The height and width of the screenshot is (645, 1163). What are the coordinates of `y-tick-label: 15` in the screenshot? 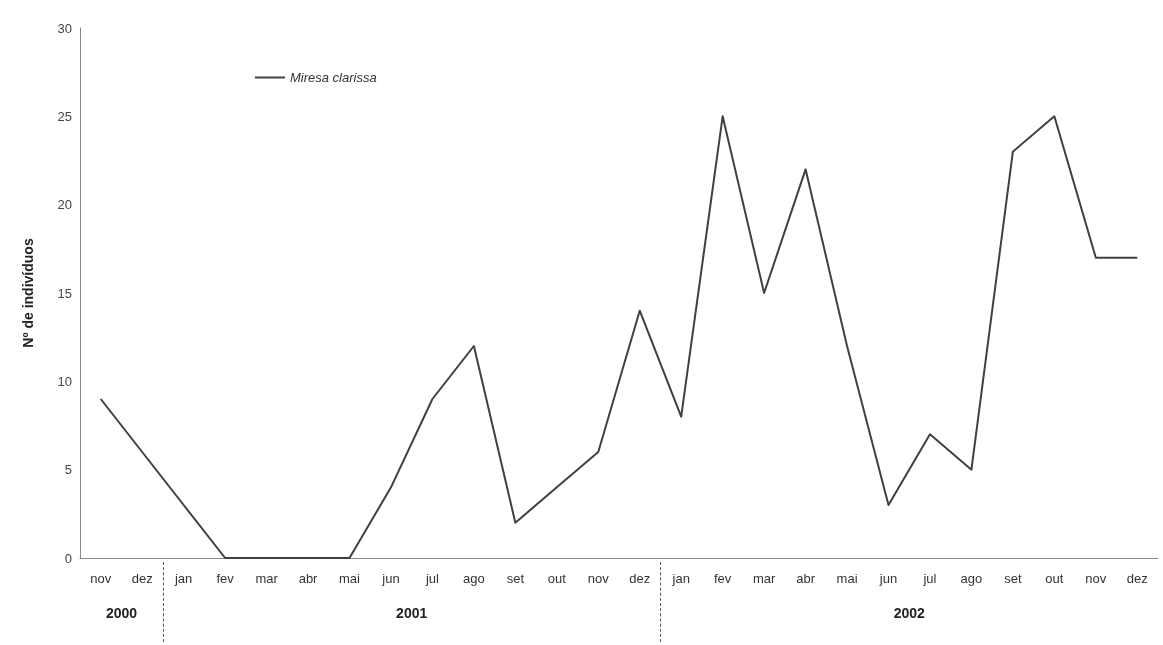 It's located at (64, 293).